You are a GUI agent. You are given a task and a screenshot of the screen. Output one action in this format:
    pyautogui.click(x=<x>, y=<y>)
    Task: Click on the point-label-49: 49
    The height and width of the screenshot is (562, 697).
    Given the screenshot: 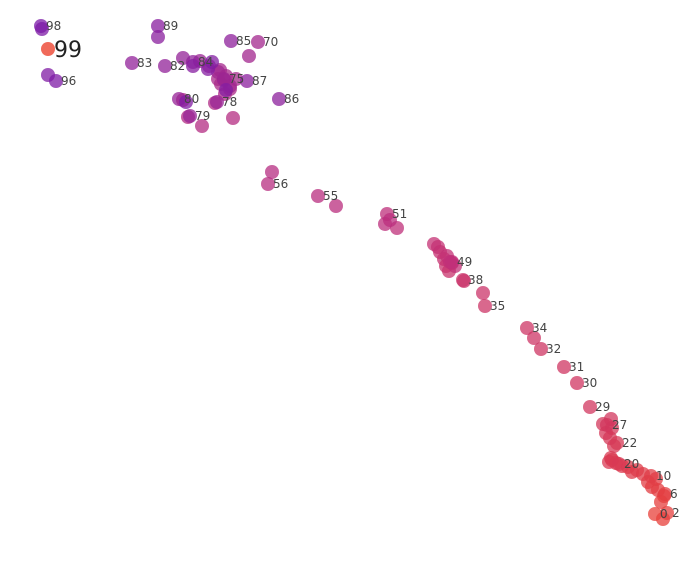 What is the action you would take?
    pyautogui.click(x=464, y=262)
    